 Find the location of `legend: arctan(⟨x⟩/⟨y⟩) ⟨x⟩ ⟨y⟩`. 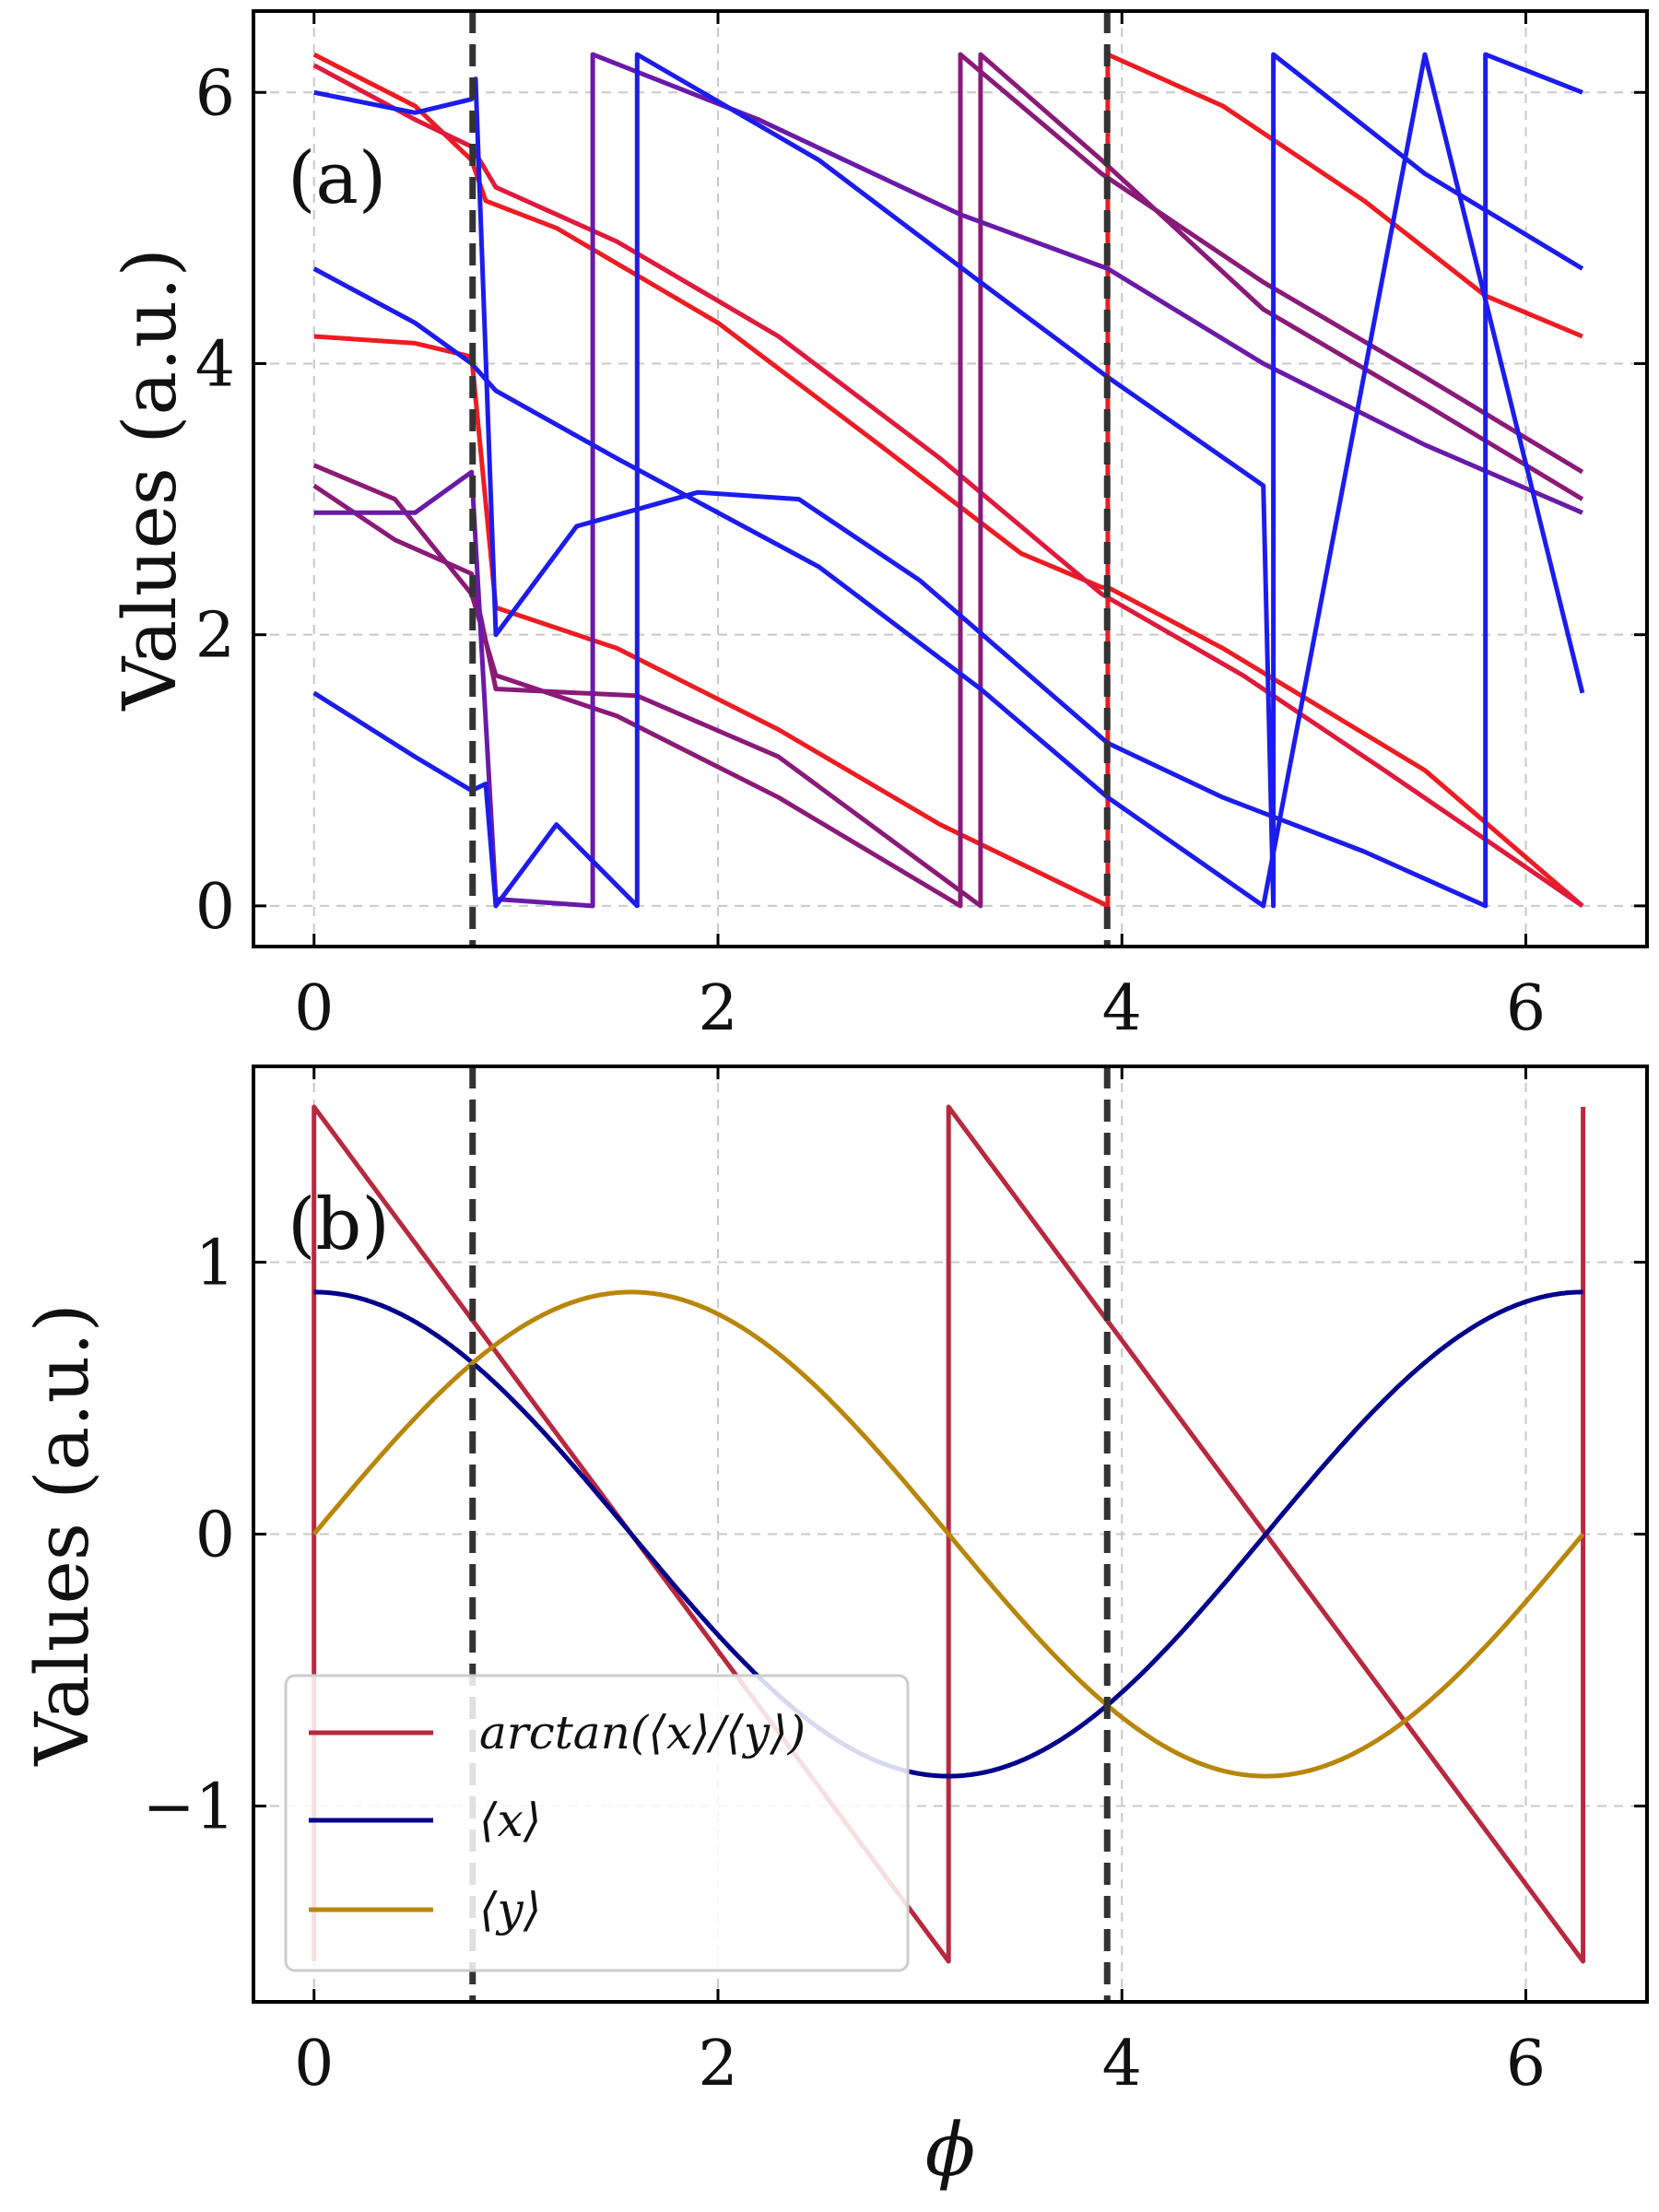

legend: arctan(⟨x⟩/⟨y⟩) ⟨x⟩ ⟨y⟩ is located at coordinates (597, 1823).